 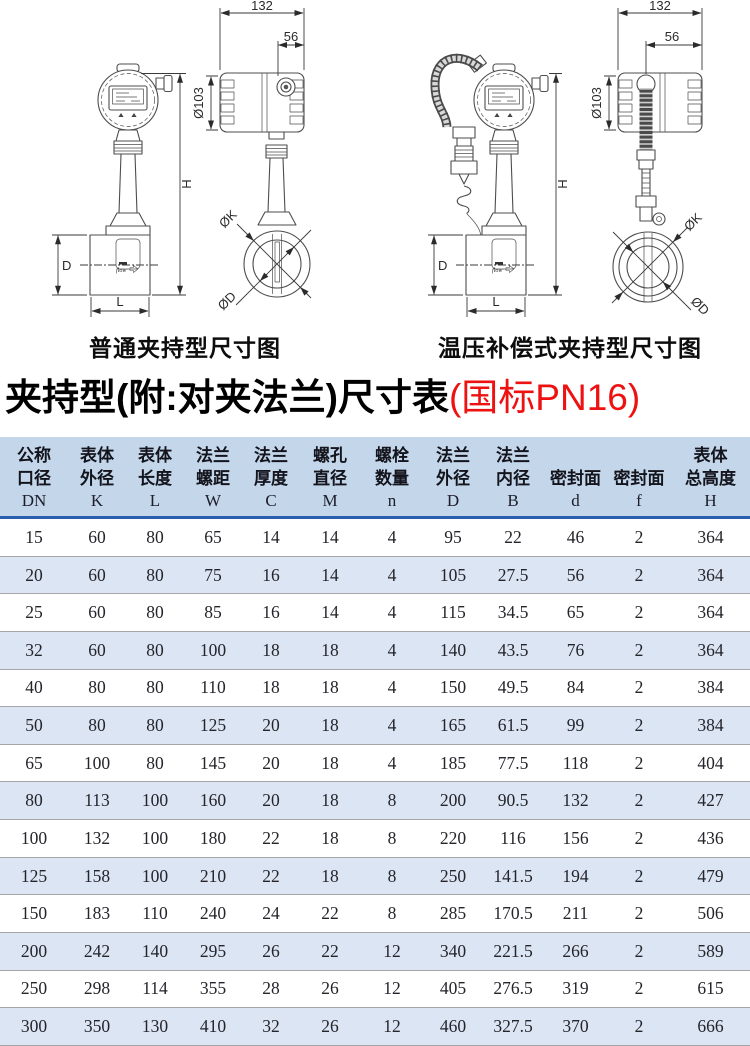 I want to click on table-cell: 384, so click(x=710, y=725).